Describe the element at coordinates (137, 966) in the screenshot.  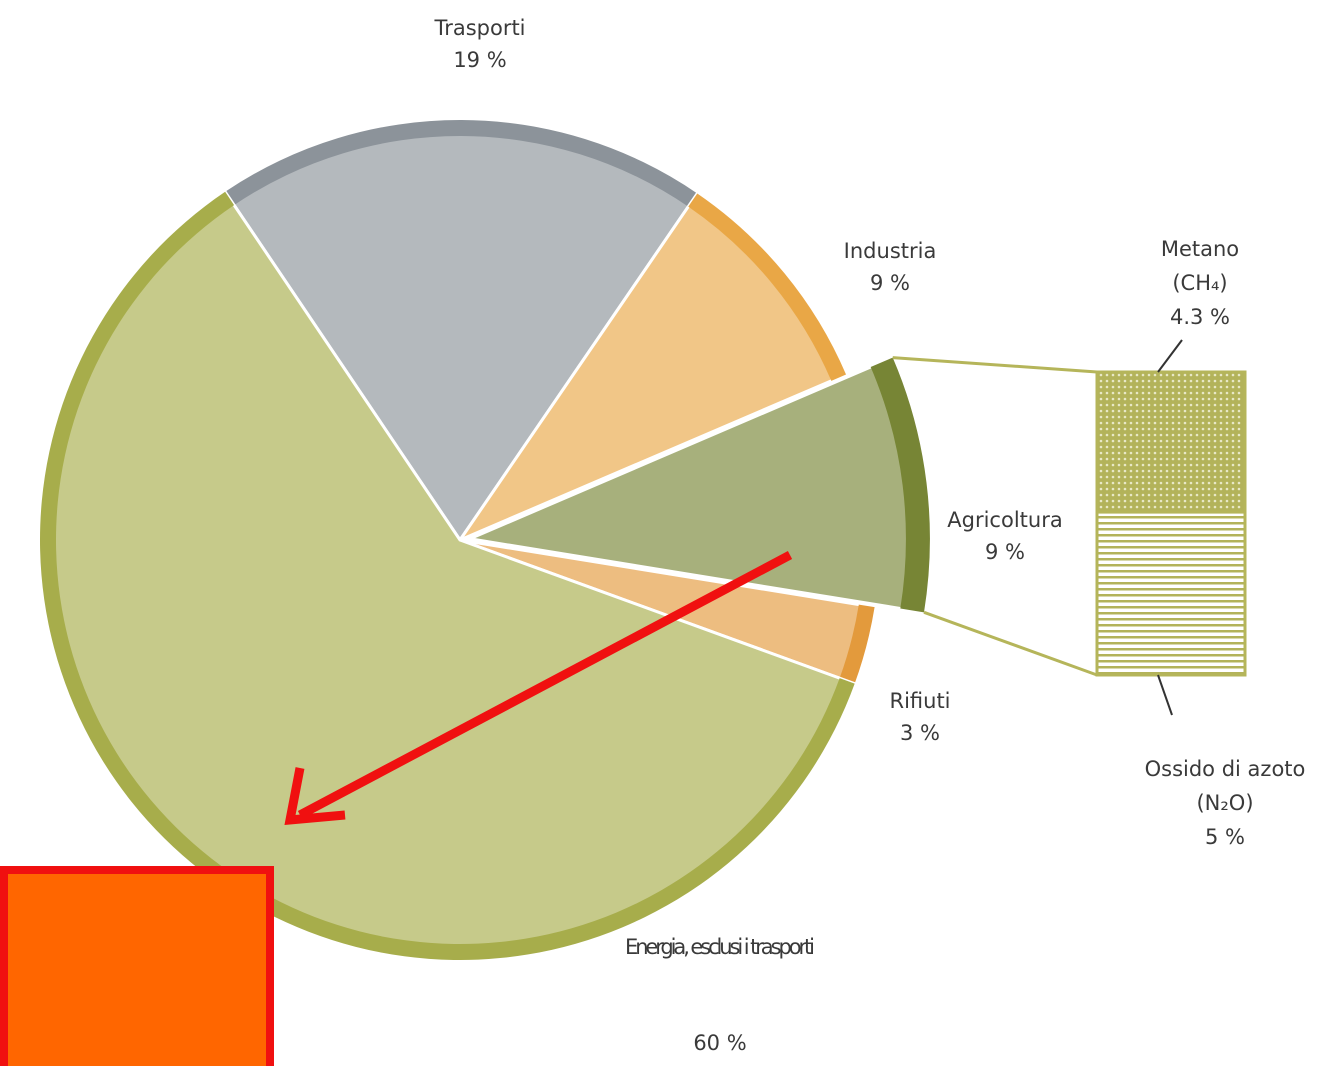
I see `annotation-box` at that location.